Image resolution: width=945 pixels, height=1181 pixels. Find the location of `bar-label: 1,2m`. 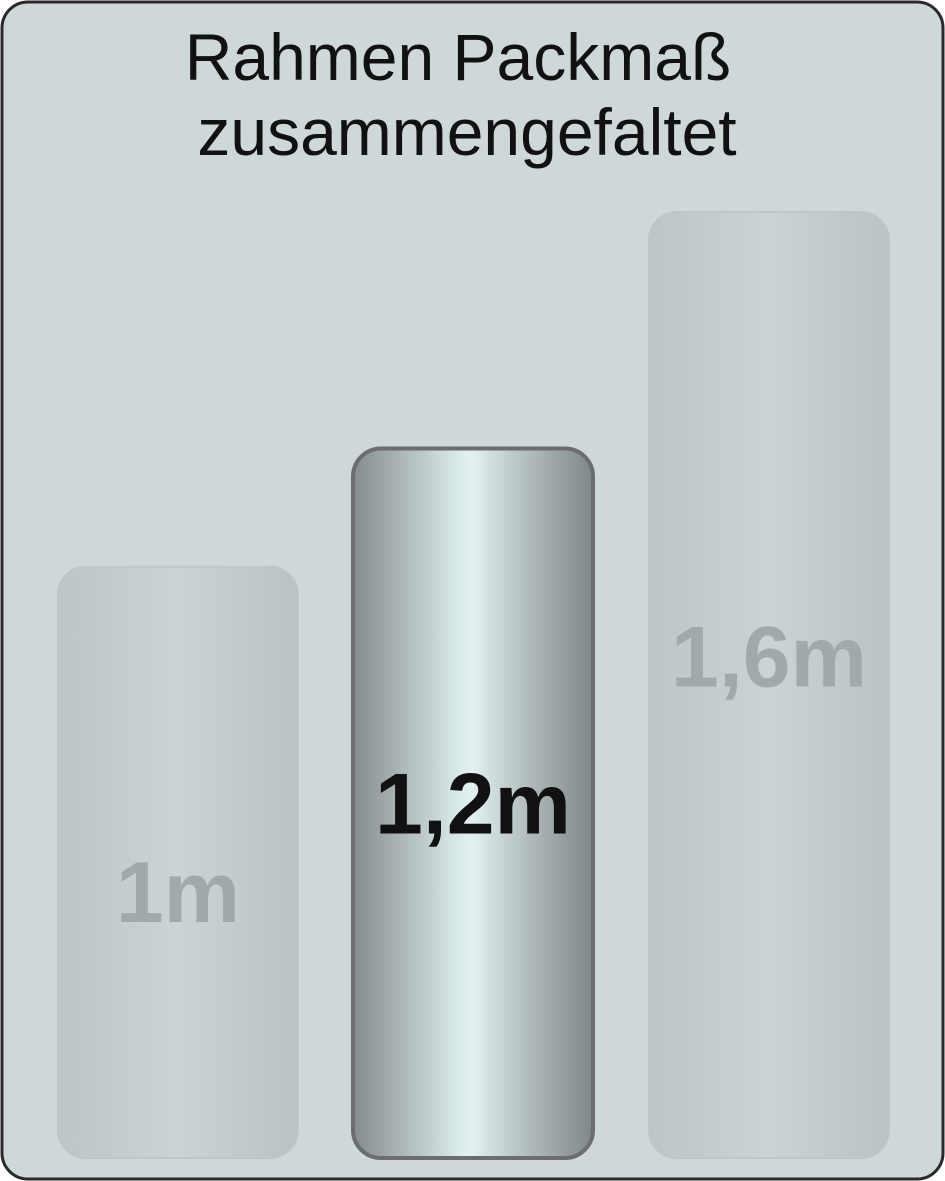

bar-label: 1,2m is located at coordinates (473, 804).